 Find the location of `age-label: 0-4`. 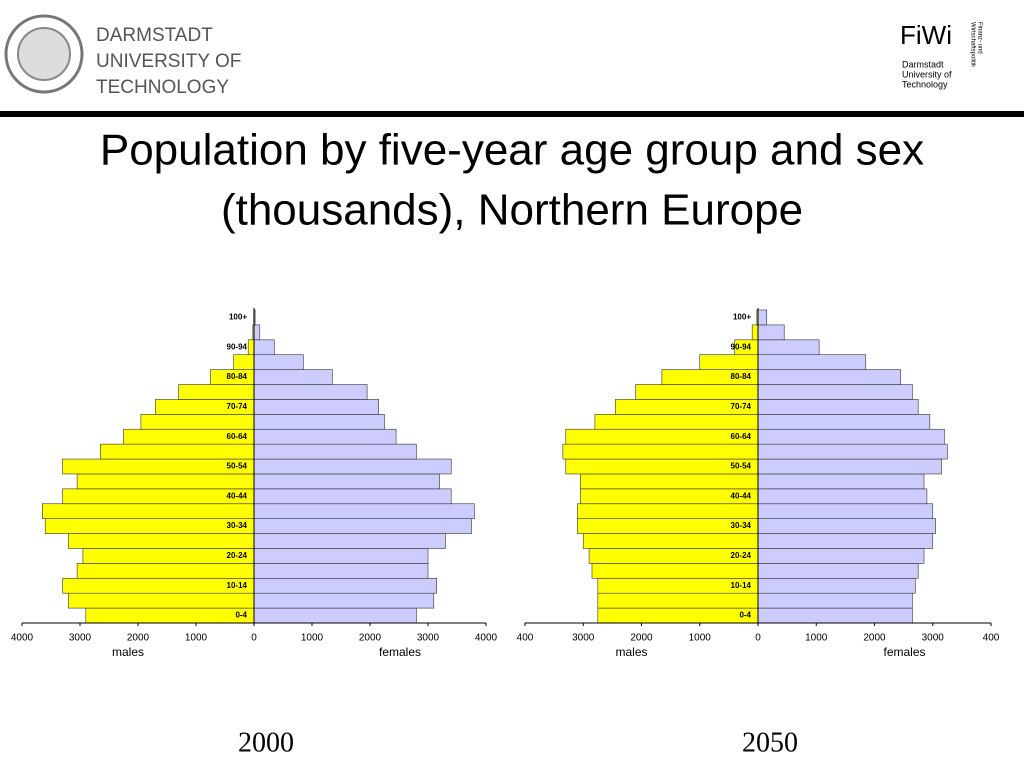

age-label: 0-4 is located at coordinates (745, 615).